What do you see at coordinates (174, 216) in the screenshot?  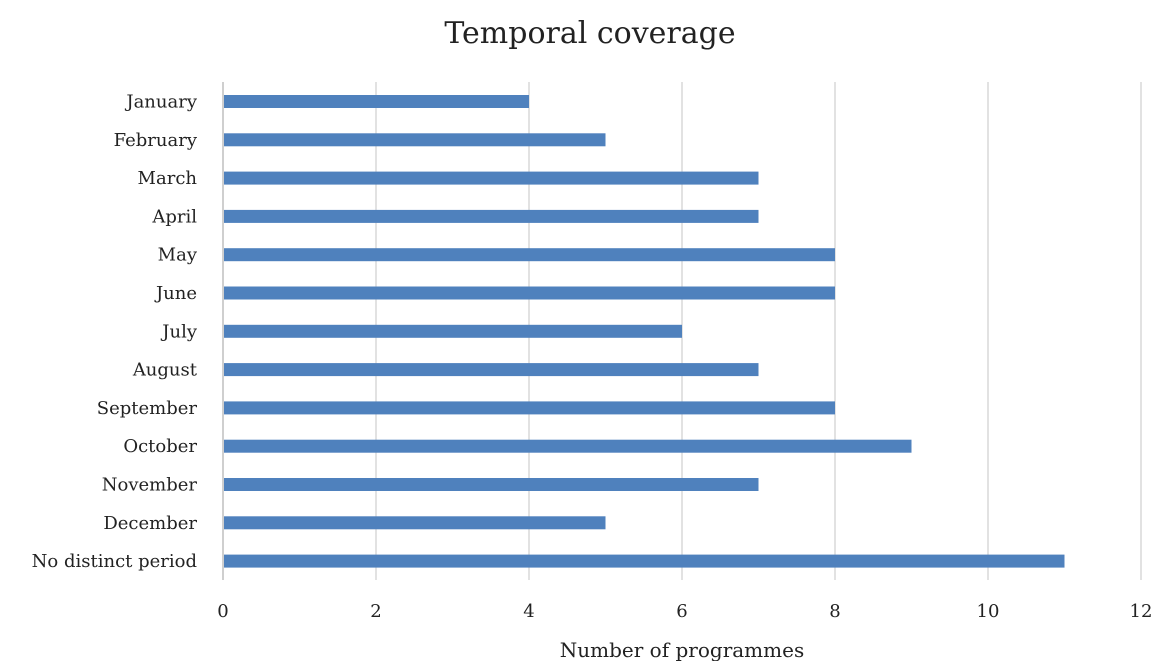 I see `category-label: April` at bounding box center [174, 216].